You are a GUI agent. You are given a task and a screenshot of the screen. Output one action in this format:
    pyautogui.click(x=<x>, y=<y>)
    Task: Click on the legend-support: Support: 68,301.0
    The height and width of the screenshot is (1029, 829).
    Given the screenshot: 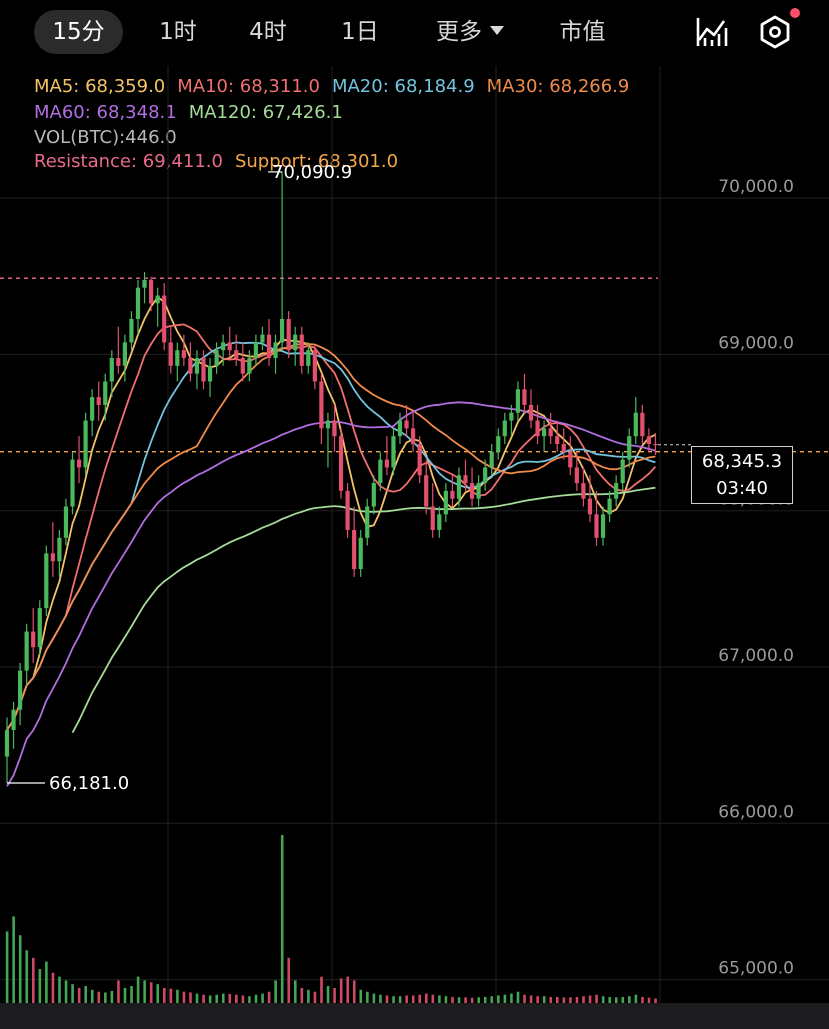 What is the action you would take?
    pyautogui.click(x=316, y=161)
    